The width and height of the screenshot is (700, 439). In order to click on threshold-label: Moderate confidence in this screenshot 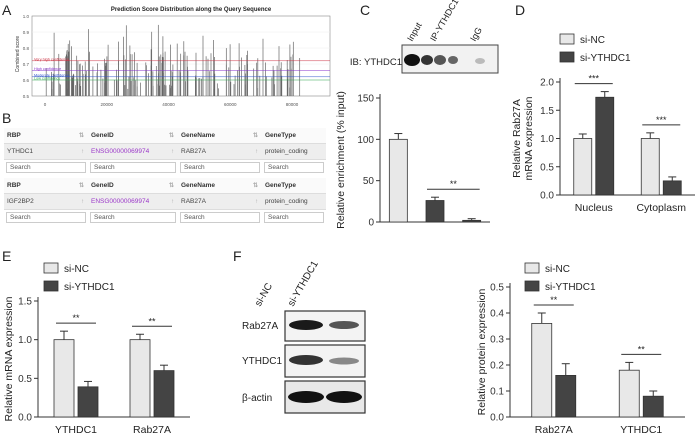, I will do `click(51, 75)`.